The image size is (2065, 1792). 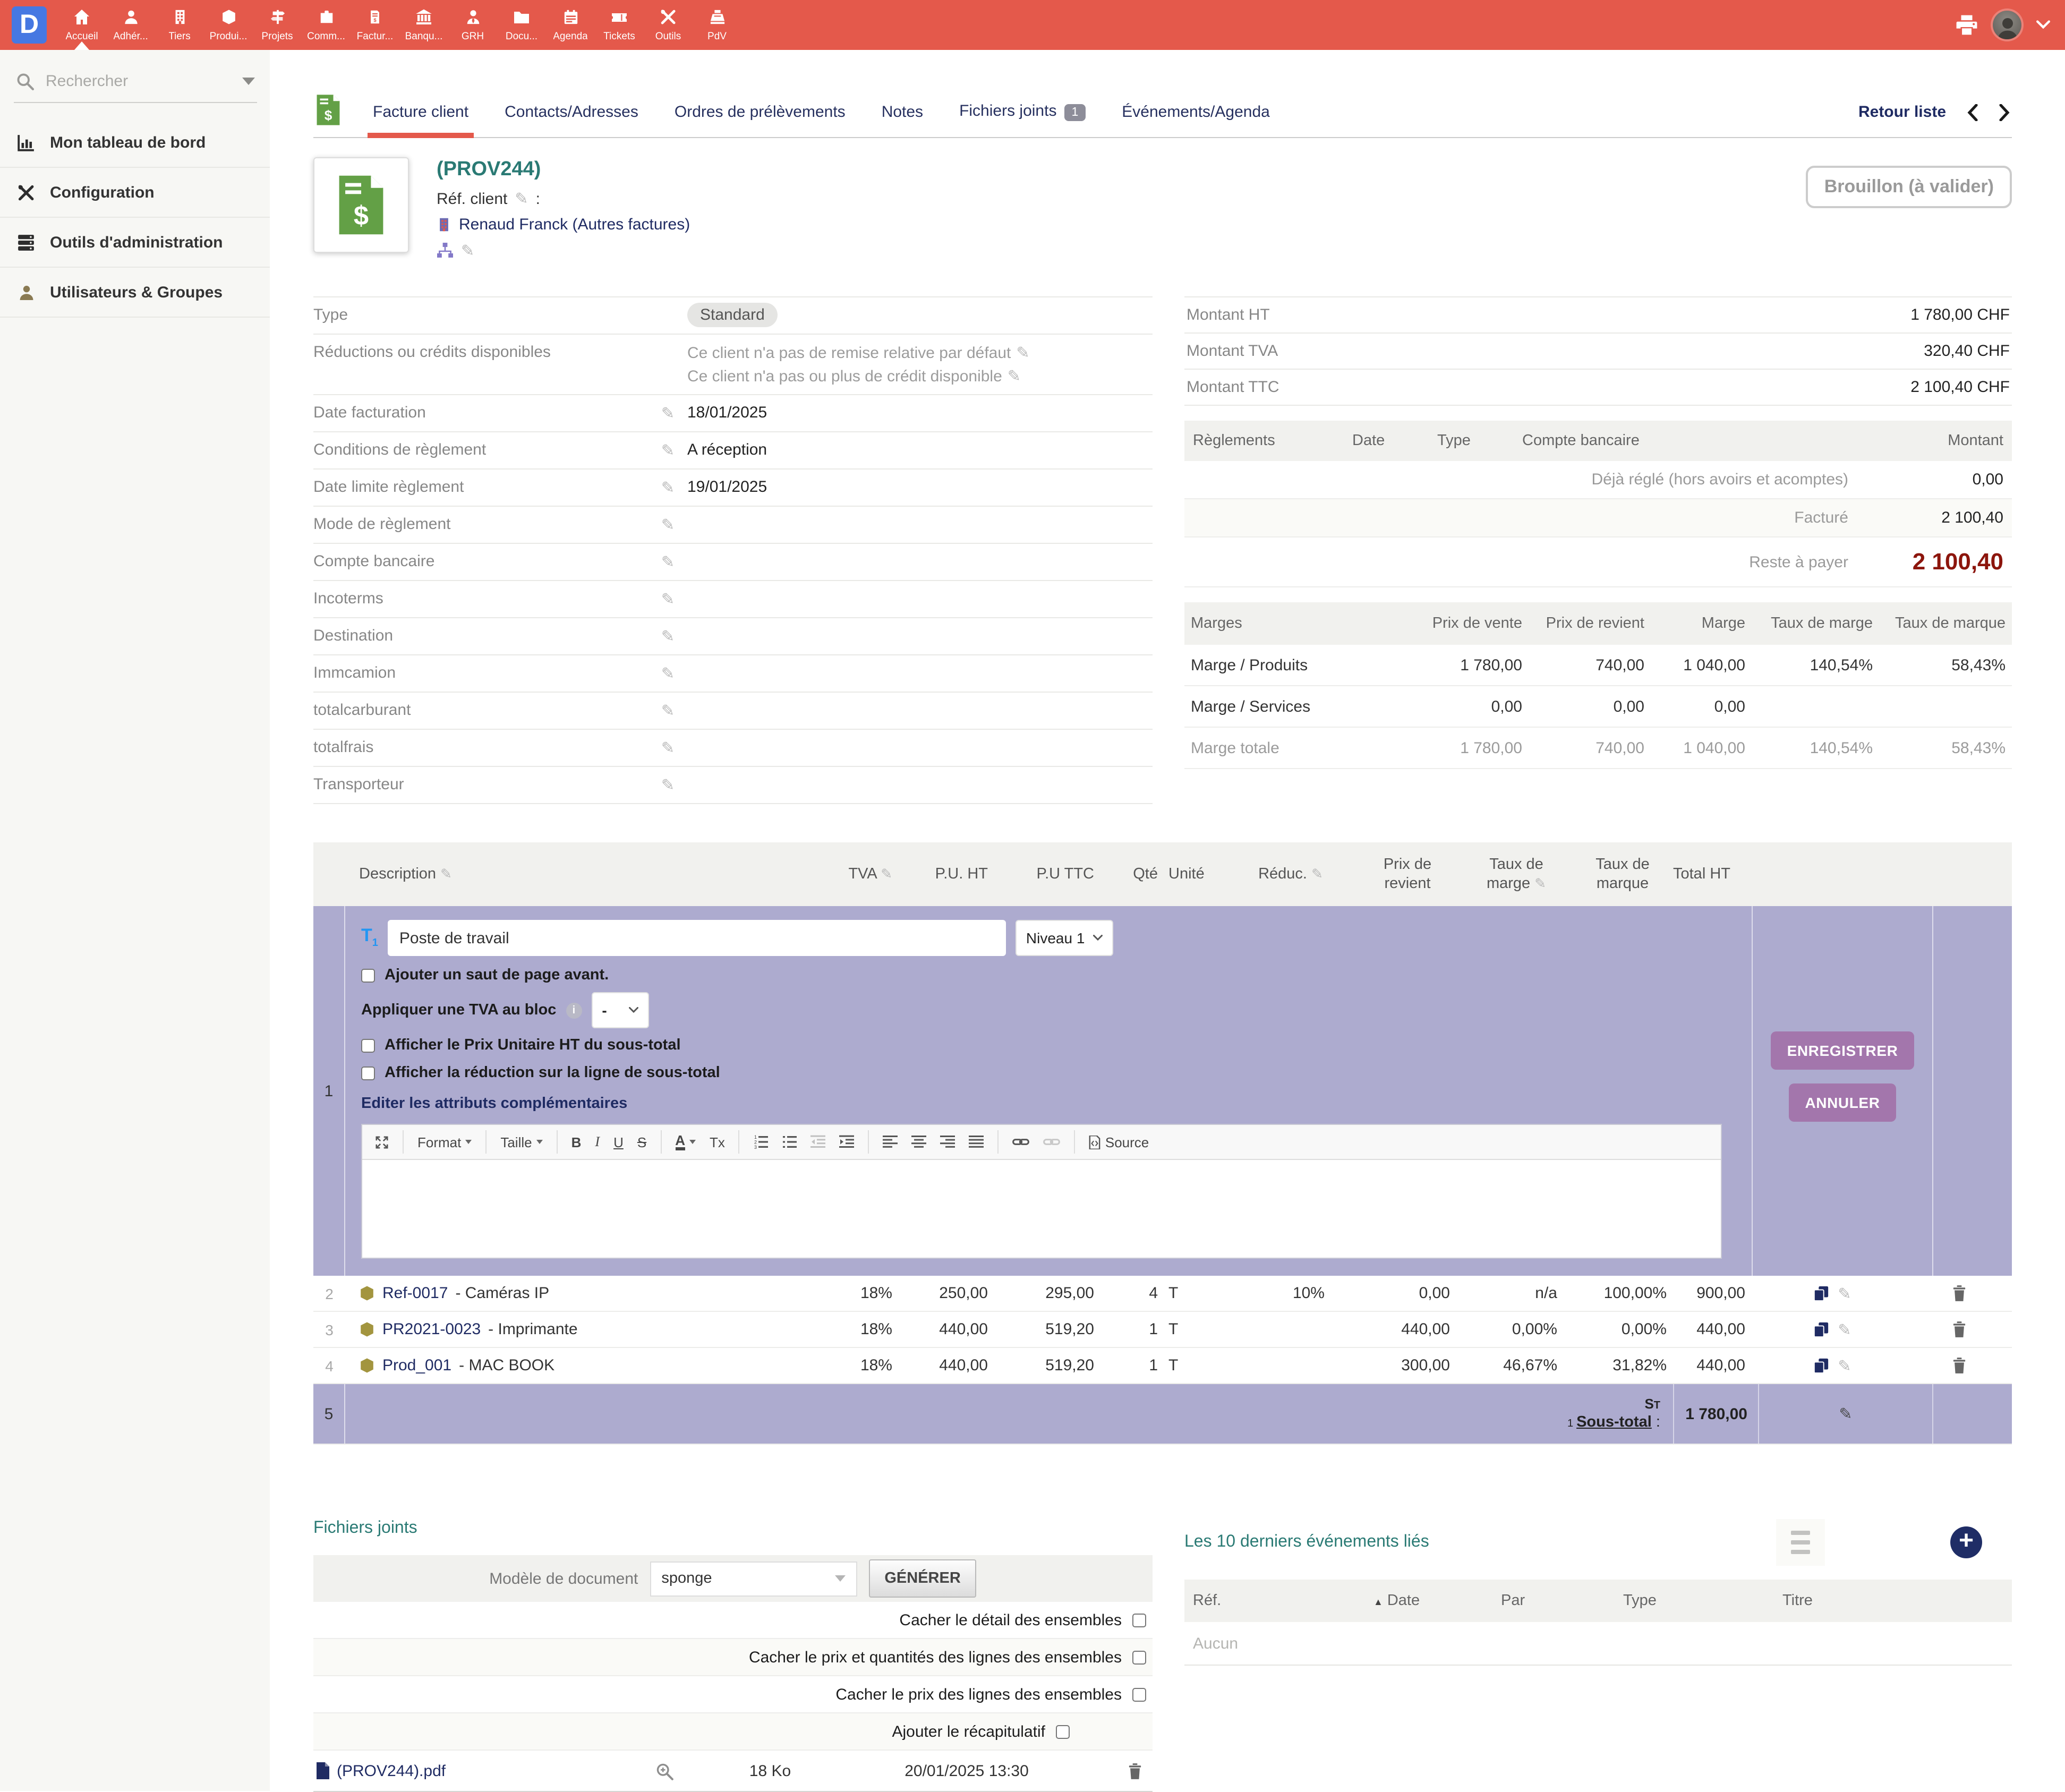 What do you see at coordinates (790, 1142) in the screenshot?
I see `bullet-list-icon` at bounding box center [790, 1142].